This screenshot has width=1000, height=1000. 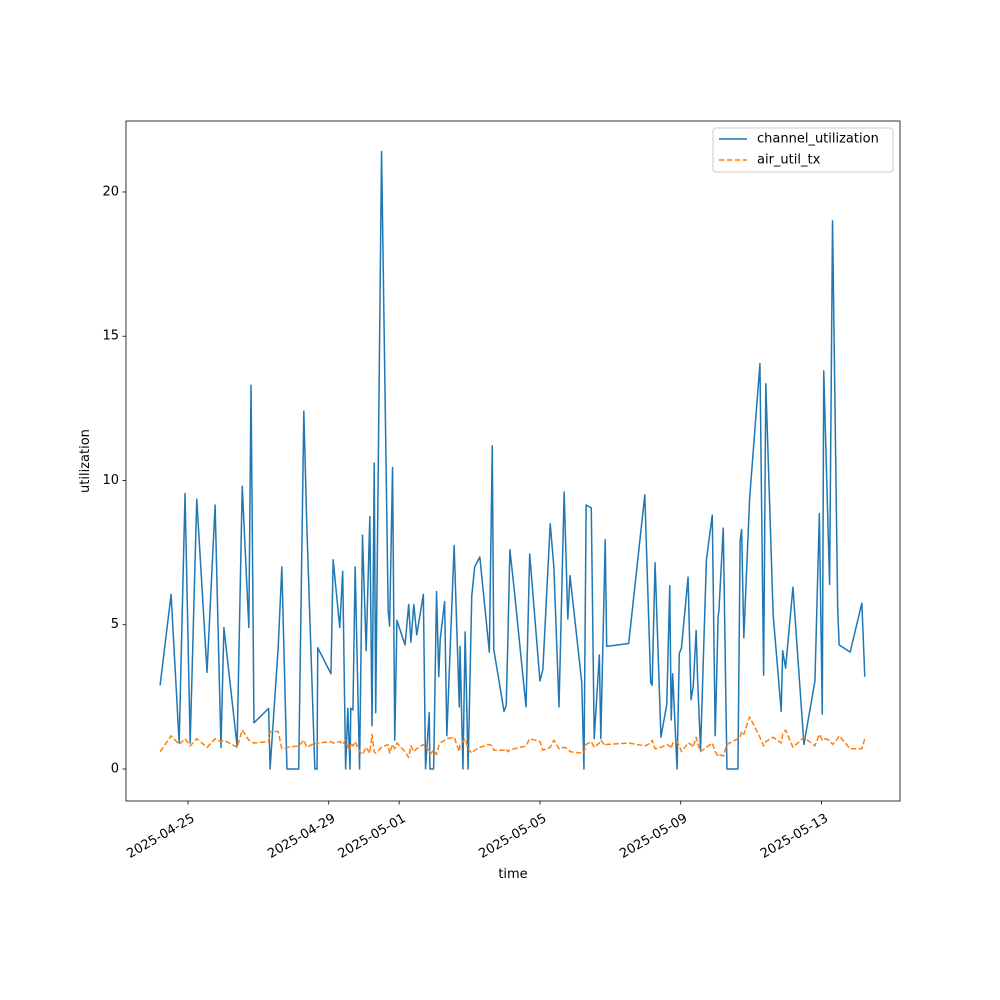 What do you see at coordinates (115, 624) in the screenshot?
I see `y-tick-label: 5` at bounding box center [115, 624].